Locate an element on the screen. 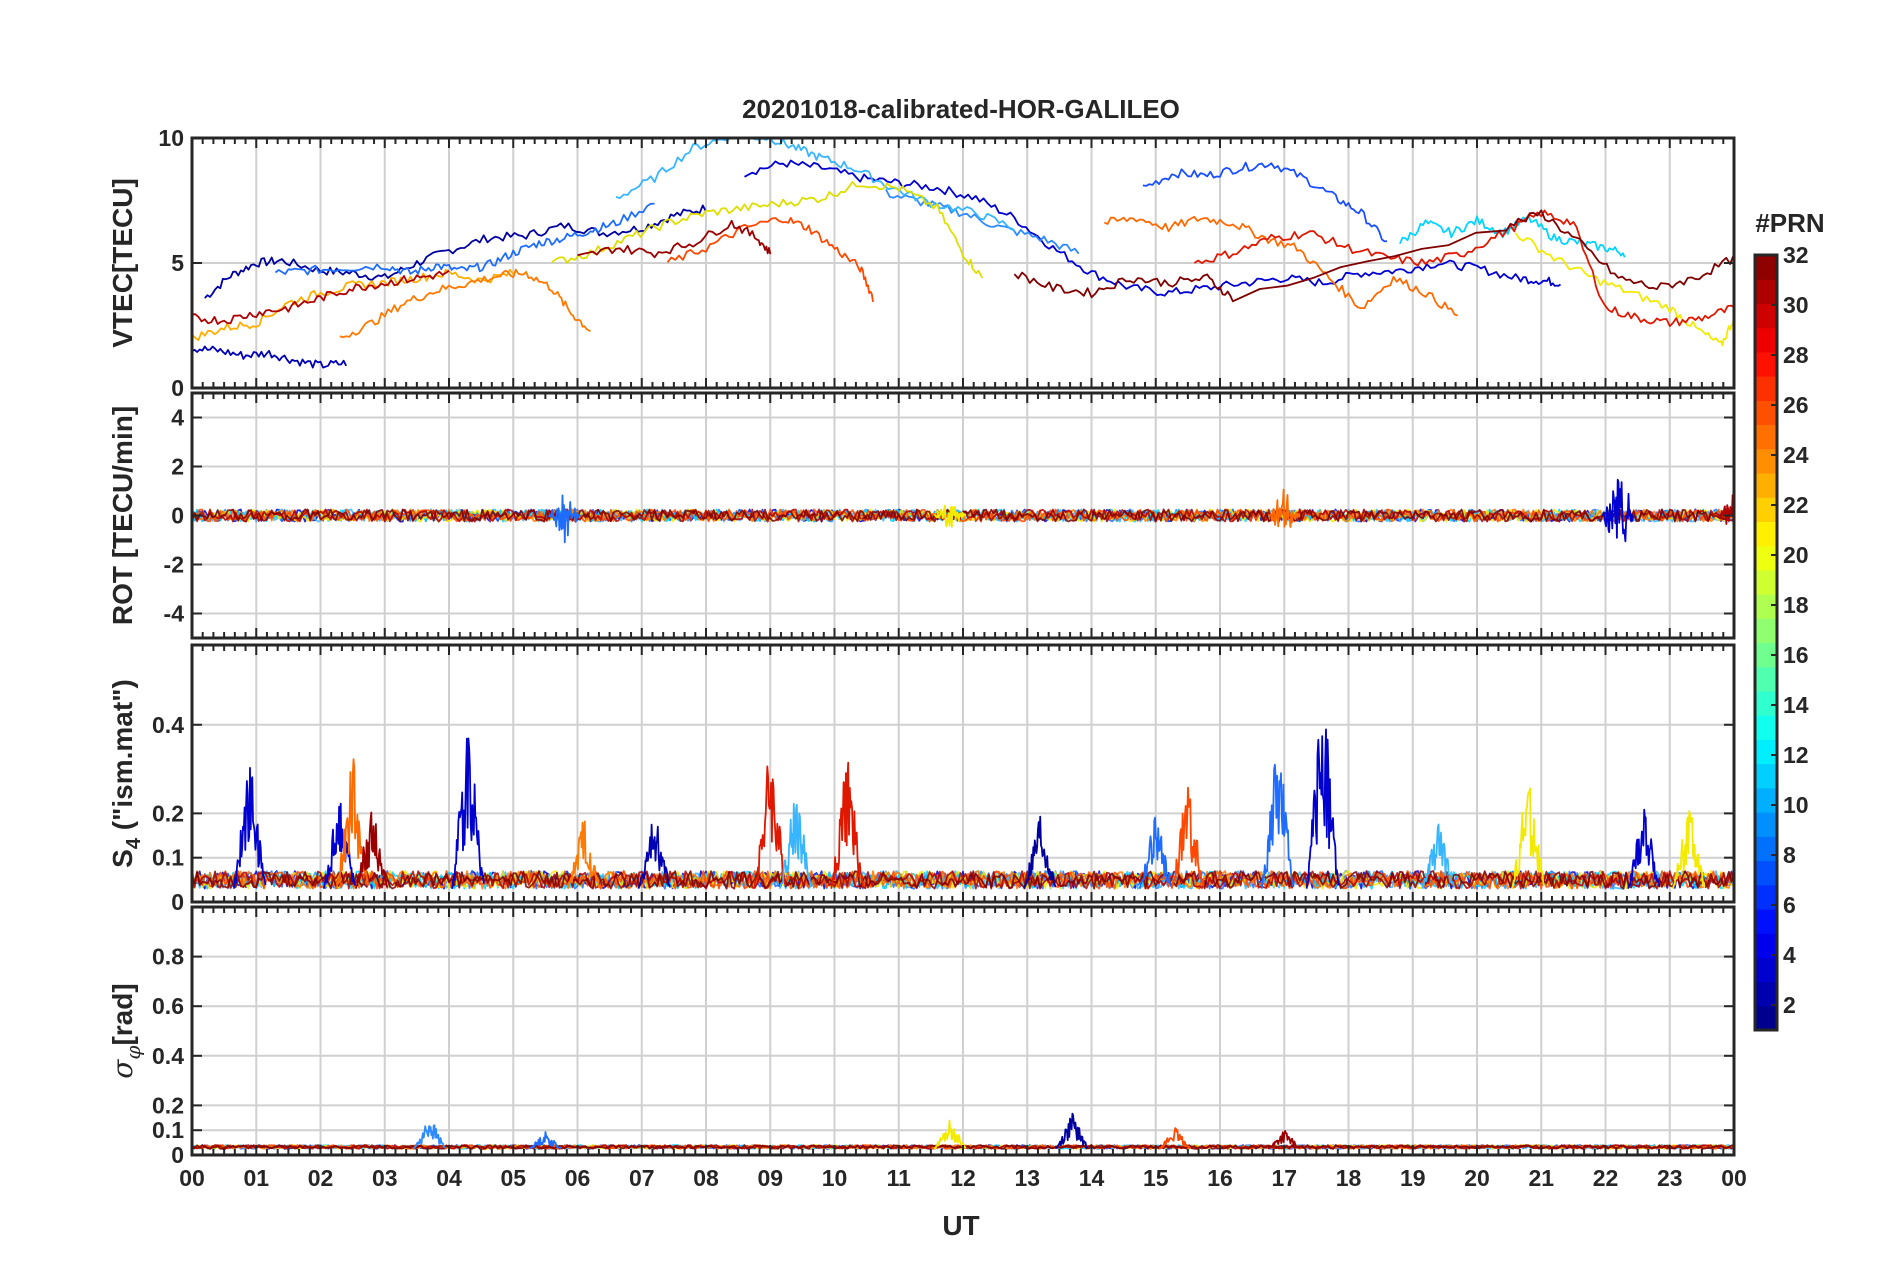 This screenshot has width=1902, height=1272. y-tick-label: 2 is located at coordinates (177, 467).